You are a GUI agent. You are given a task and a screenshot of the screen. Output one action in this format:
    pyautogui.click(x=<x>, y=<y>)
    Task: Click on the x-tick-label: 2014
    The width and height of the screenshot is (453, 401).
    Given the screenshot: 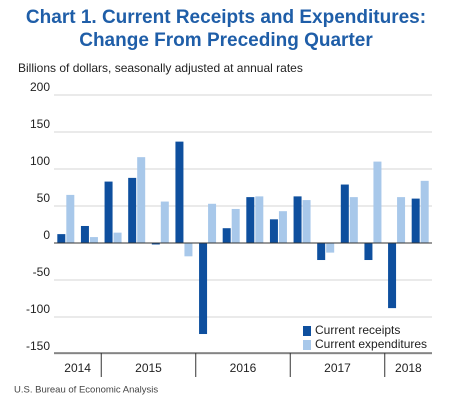 What is the action you would take?
    pyautogui.click(x=77, y=368)
    